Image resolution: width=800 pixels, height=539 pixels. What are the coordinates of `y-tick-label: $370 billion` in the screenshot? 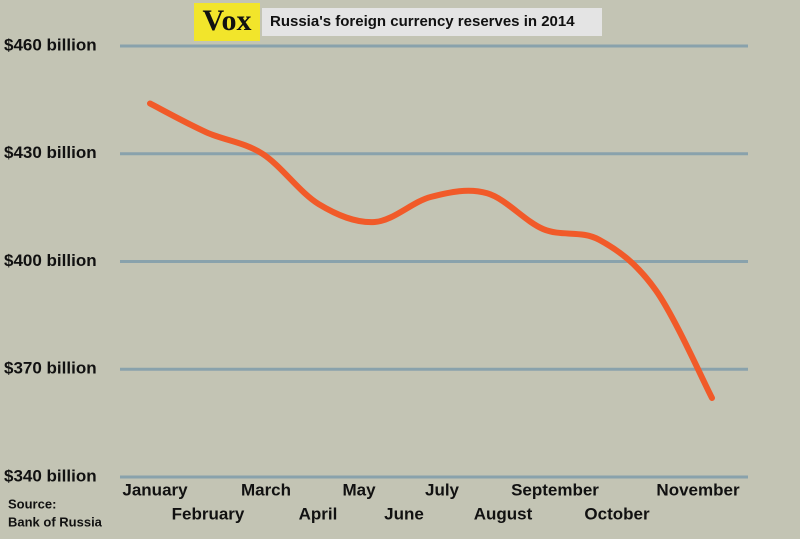 It's located at (50, 368).